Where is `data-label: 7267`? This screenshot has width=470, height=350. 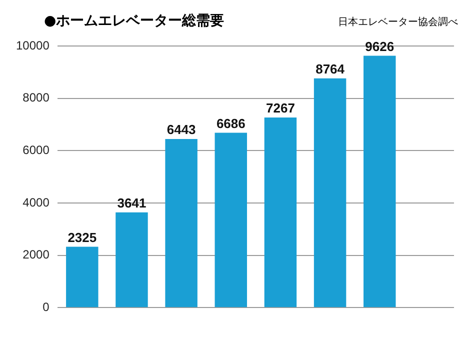
data-label: 7267 is located at coordinates (280, 108).